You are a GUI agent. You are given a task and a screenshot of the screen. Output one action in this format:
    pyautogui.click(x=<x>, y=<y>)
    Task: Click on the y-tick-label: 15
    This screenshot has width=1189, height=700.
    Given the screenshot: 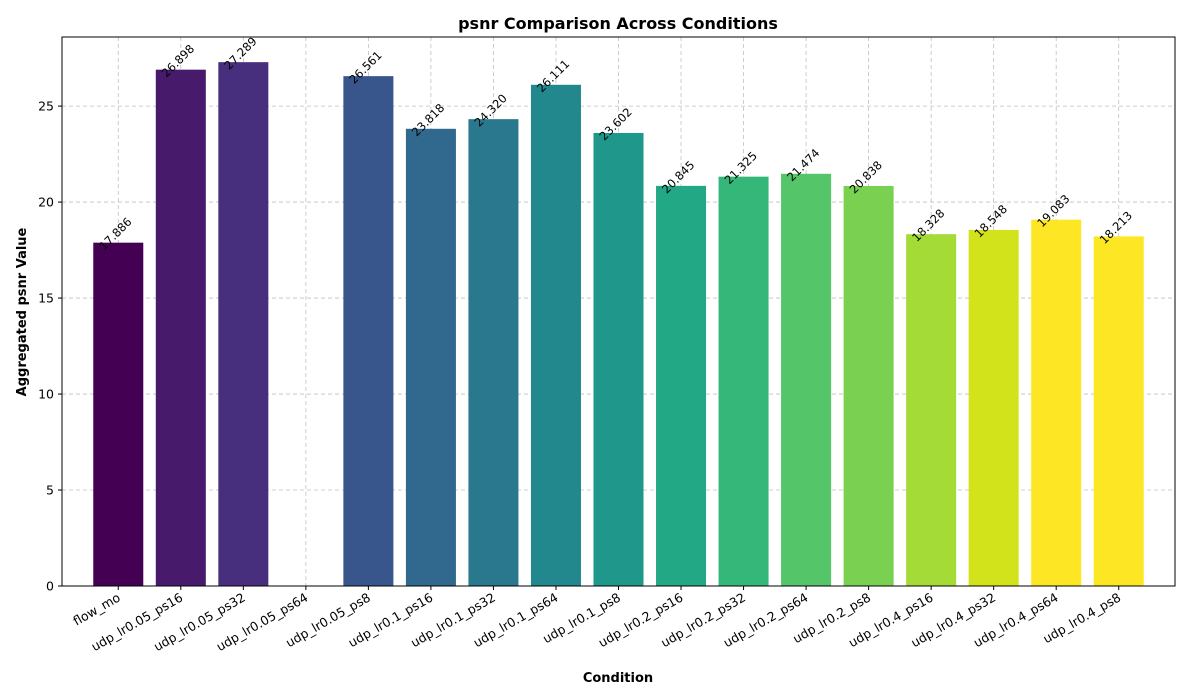 What is the action you would take?
    pyautogui.click(x=46, y=298)
    